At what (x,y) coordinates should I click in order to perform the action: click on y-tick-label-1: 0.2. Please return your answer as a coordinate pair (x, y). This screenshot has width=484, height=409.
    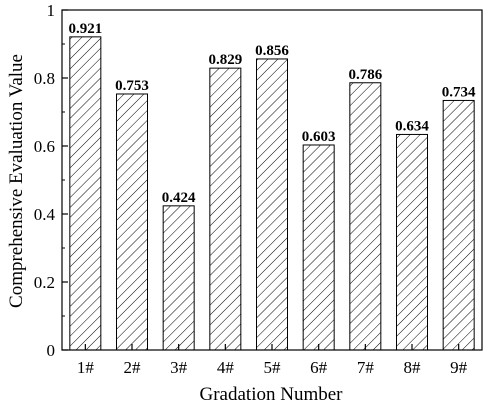
    Looking at the image, I should click on (44, 282).